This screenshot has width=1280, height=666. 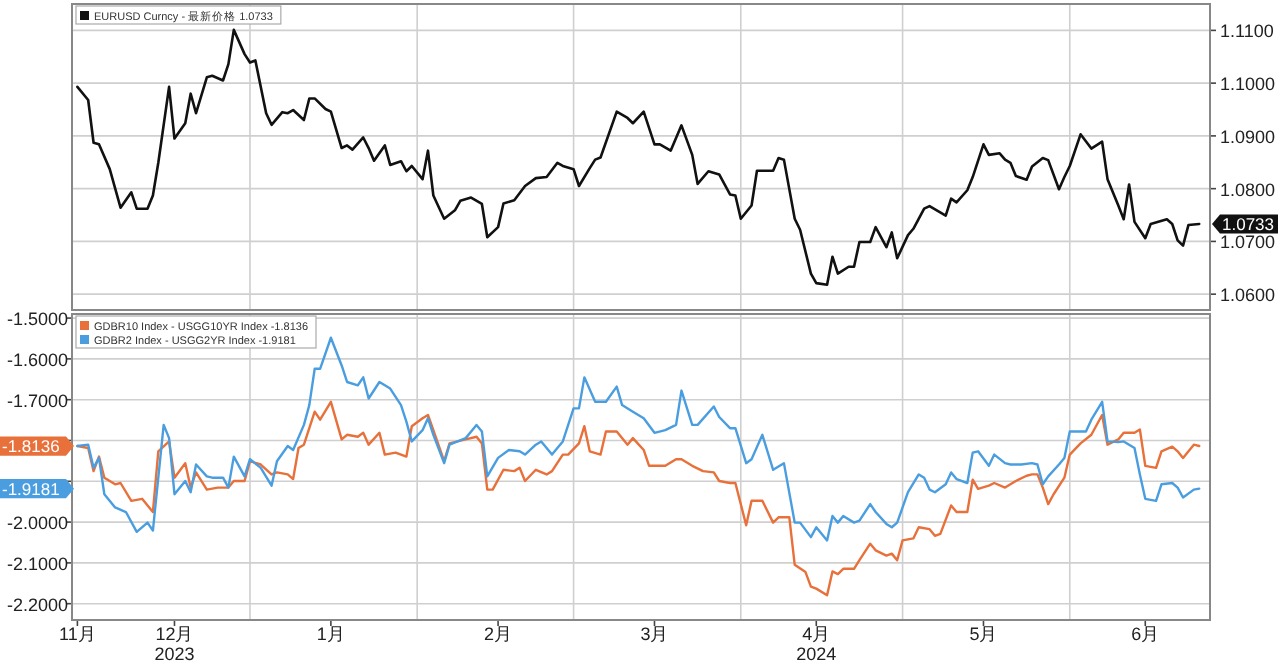 What do you see at coordinates (174, 644) in the screenshot?
I see `x-tick-label: 12月 2023` at bounding box center [174, 644].